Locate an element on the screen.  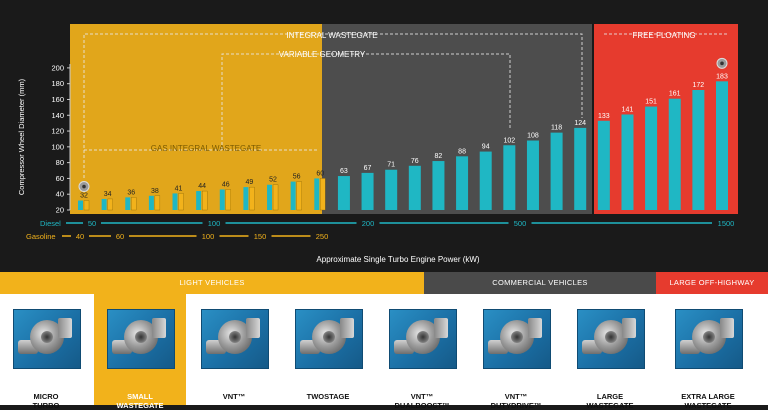
gasoline-tick-label: 100 is located at coordinates (208, 236).